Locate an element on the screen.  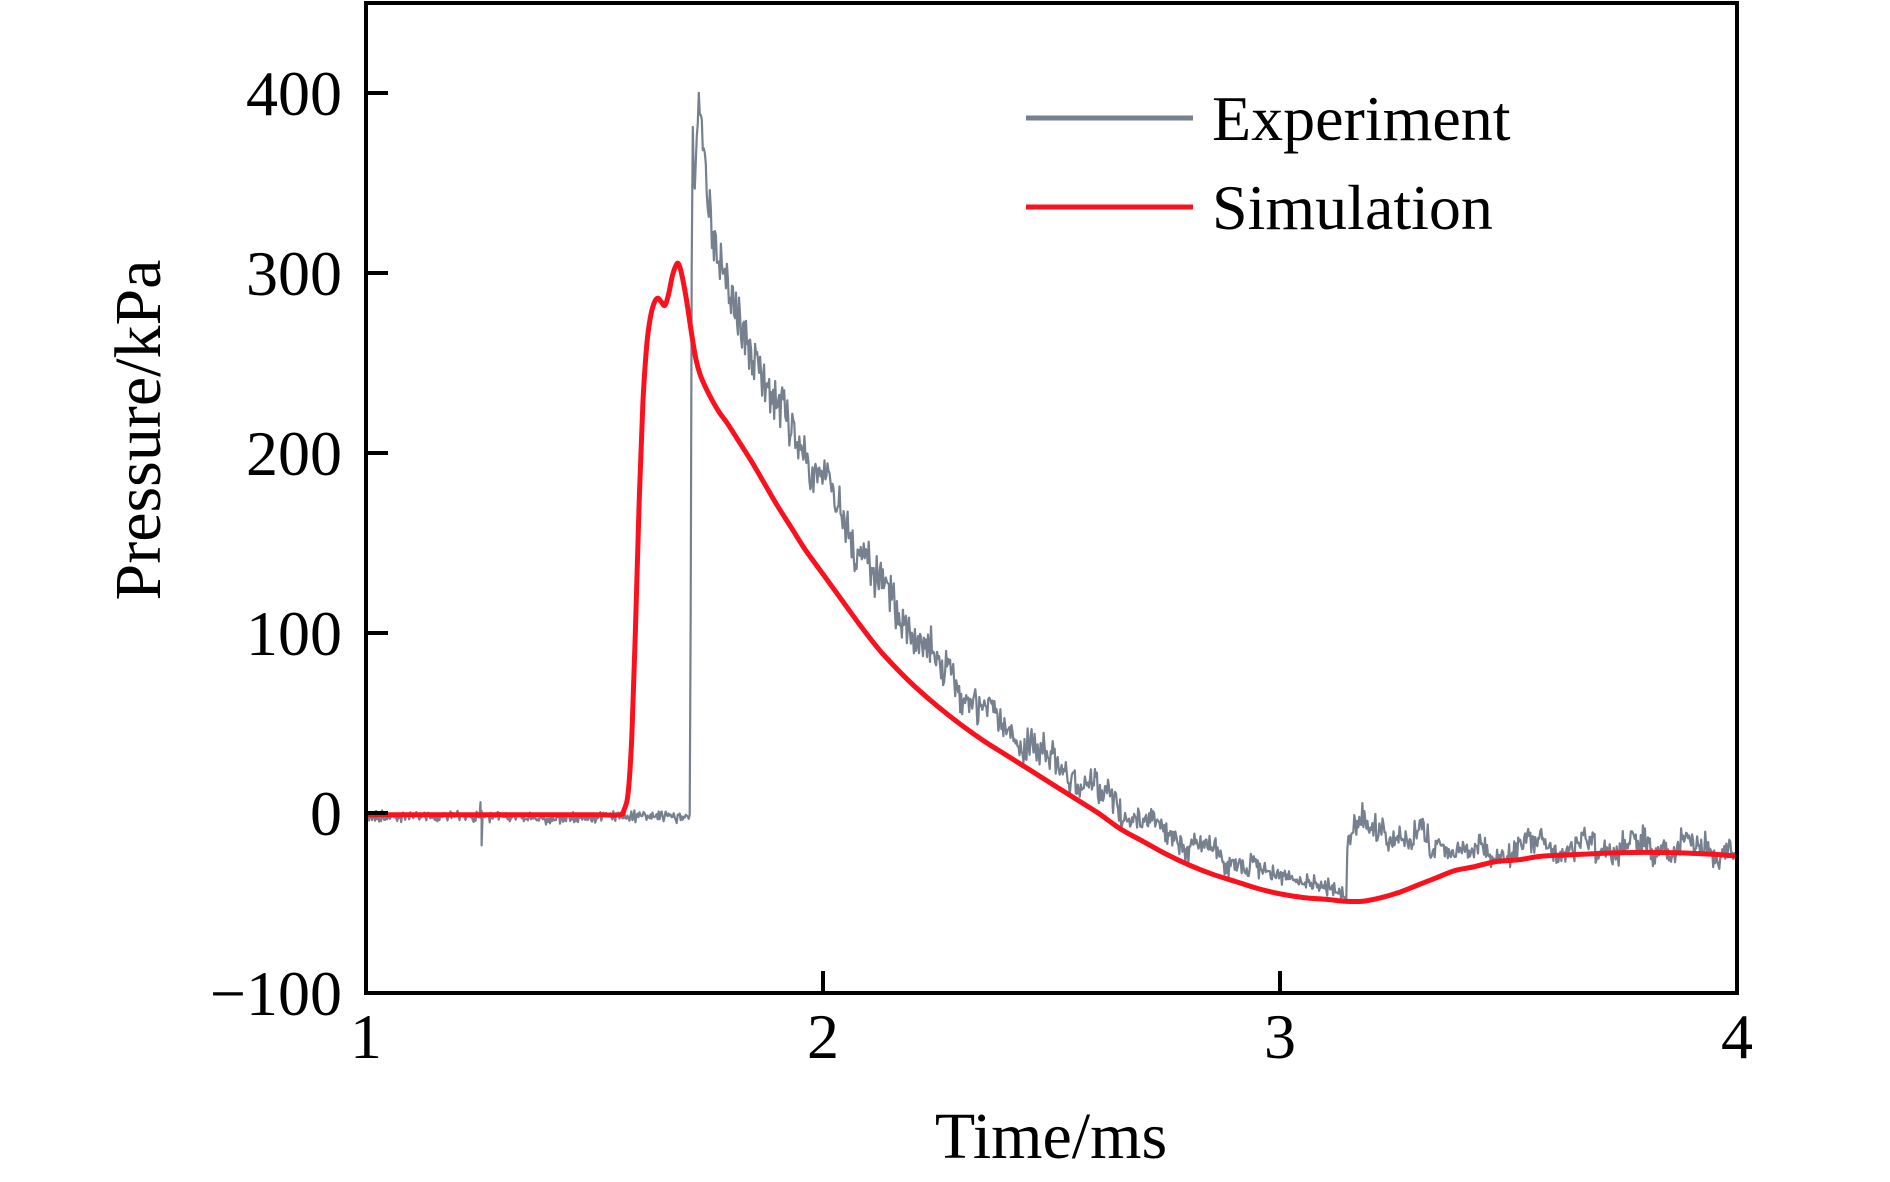
y-axis-ticks: −100 0 100 200 300 400 is located at coordinates (299, 543).